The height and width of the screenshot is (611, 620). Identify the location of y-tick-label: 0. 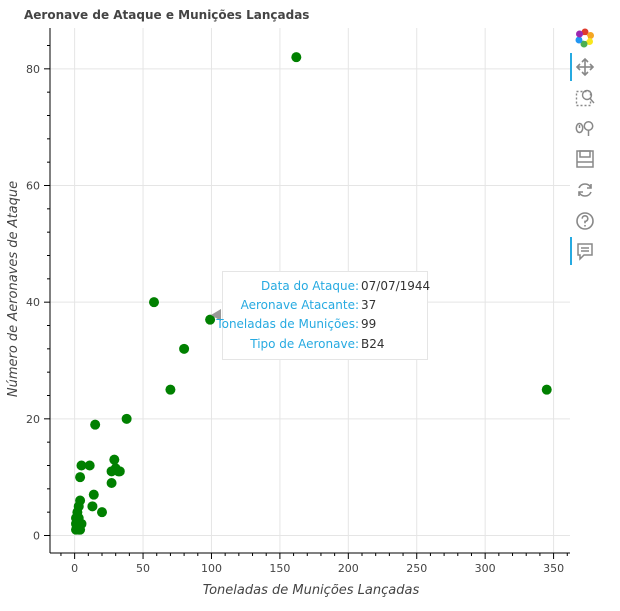
(36, 536).